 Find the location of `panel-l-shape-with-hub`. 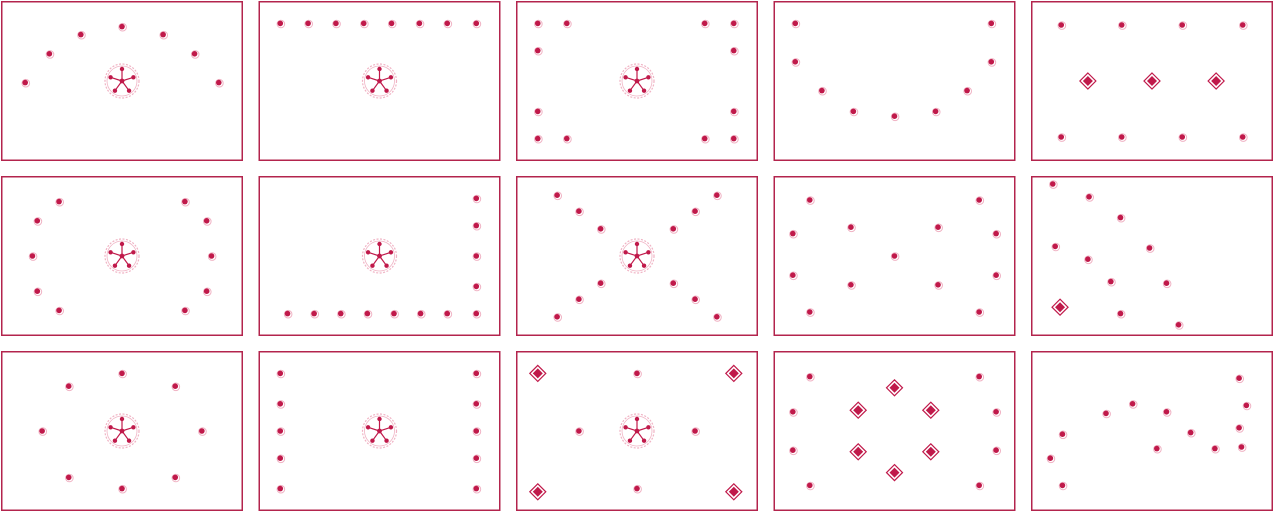

panel-l-shape-with-hub is located at coordinates (379, 256).